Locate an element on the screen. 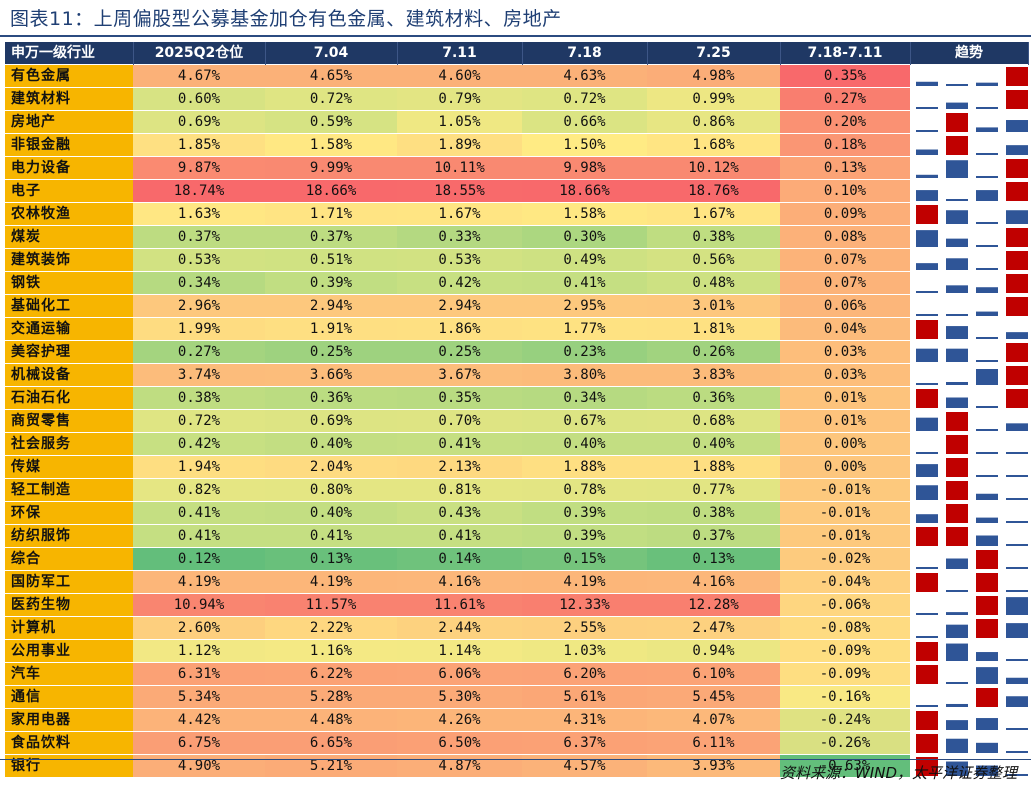  industry-name: 综合 is located at coordinates (69, 559).